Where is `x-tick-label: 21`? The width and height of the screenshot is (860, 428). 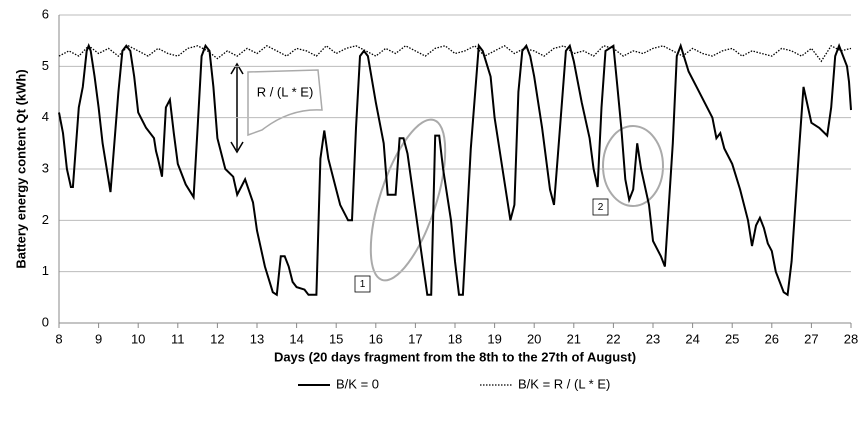 x-tick-label: 21 is located at coordinates (574, 338).